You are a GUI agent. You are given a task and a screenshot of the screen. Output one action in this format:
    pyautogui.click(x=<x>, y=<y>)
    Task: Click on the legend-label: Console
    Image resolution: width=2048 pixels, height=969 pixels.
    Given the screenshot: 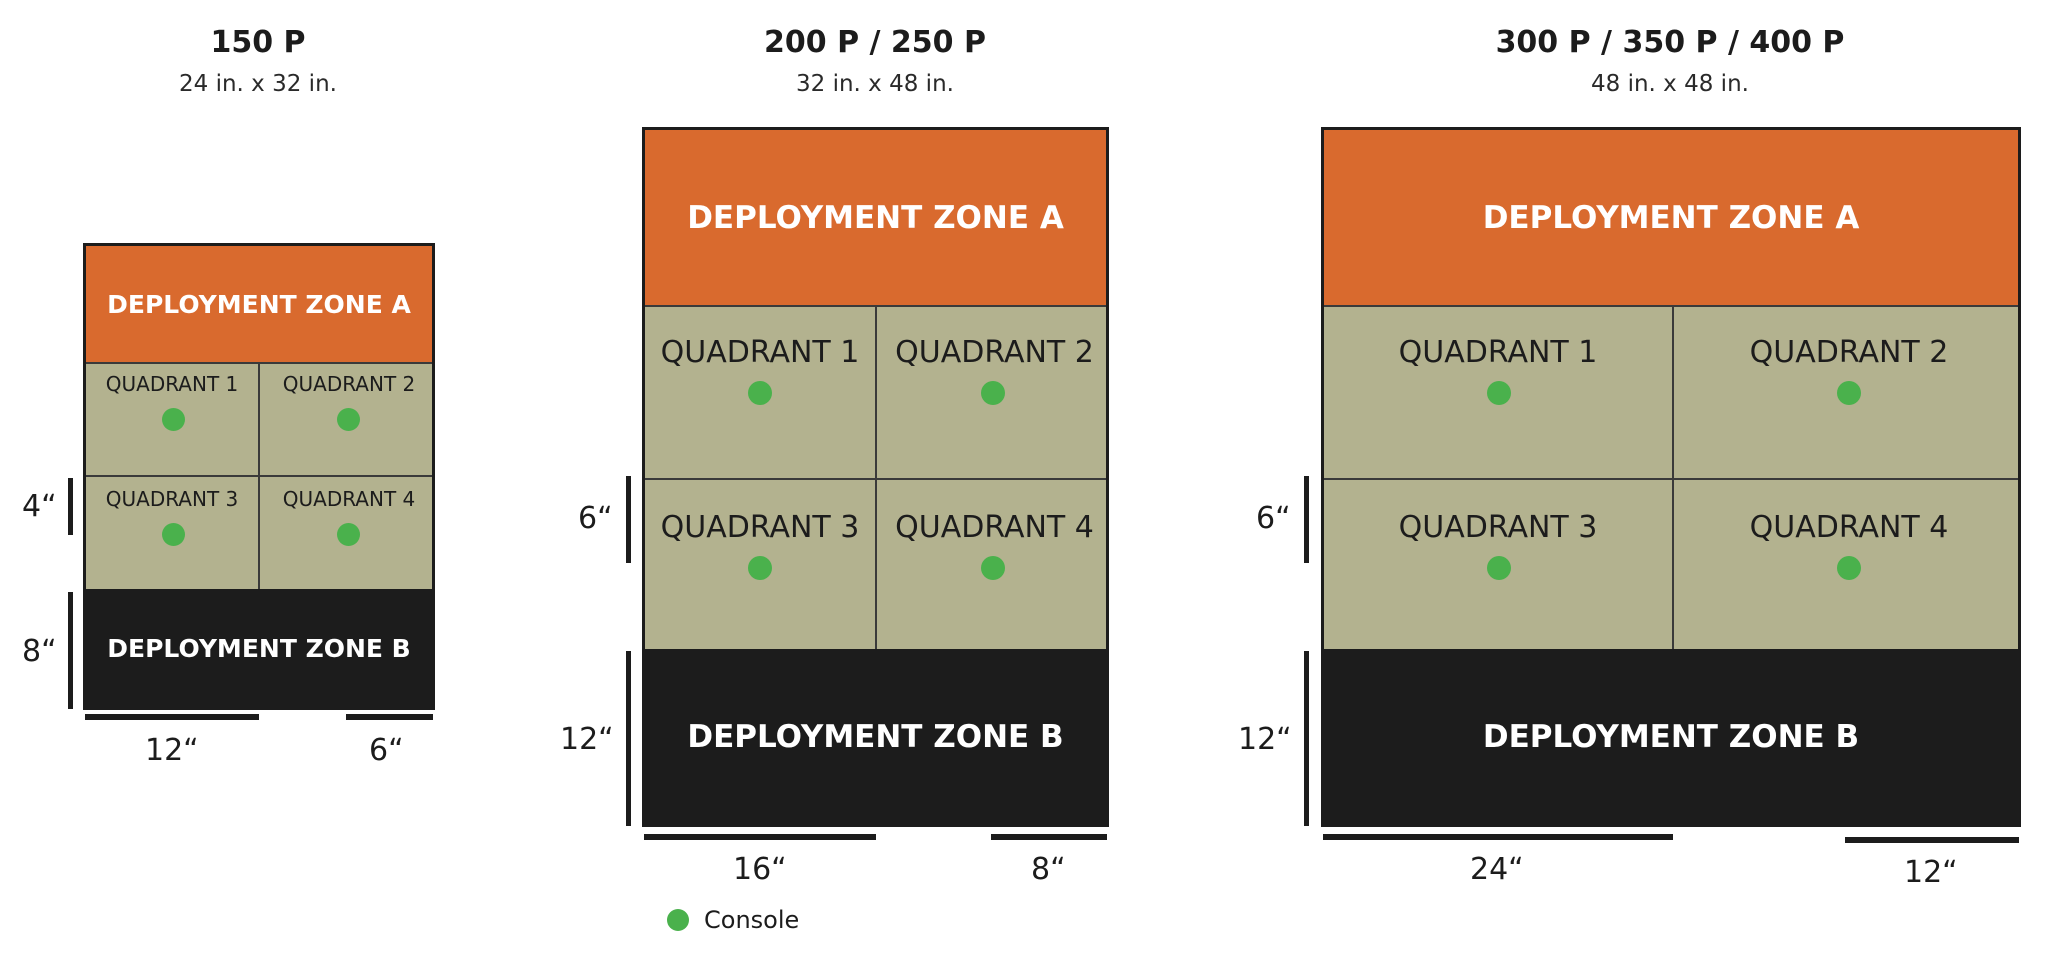 What is the action you would take?
    pyautogui.click(x=752, y=920)
    